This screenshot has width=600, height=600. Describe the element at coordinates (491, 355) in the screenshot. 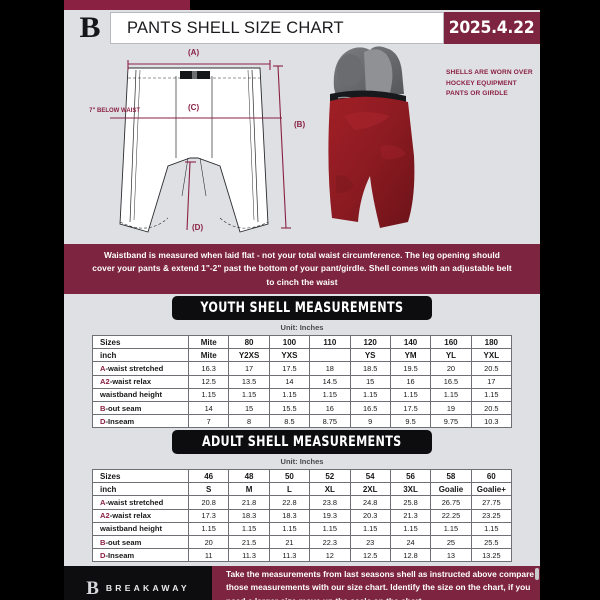

I see `table-cell: YXL` at that location.